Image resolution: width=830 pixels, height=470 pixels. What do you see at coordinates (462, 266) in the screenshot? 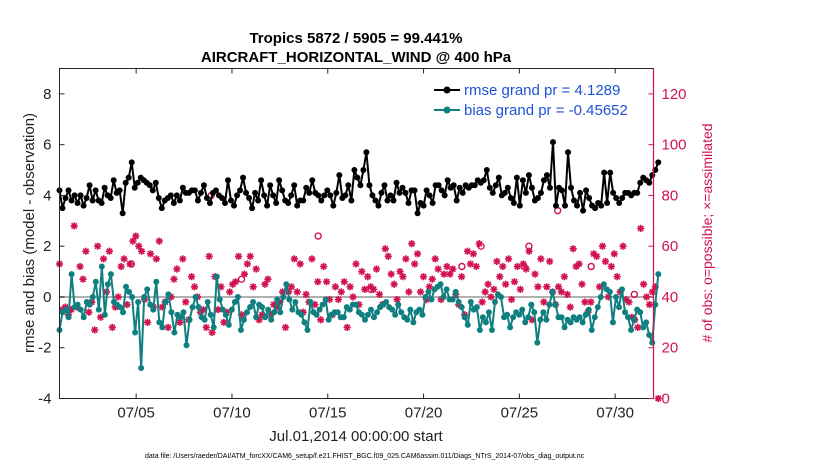
I see `obs-possible-marker` at bounding box center [462, 266].